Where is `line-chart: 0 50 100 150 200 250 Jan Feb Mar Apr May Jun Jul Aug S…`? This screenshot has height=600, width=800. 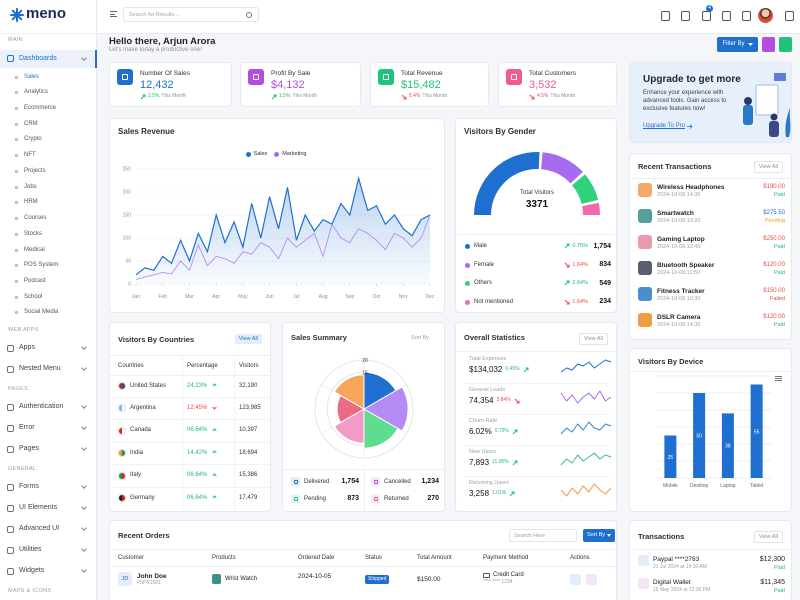
line-chart: 0 50 100 150 200 250 Jan Feb Mar Apr May Jun Jul Aug S… is located at coordinates (279, 234).